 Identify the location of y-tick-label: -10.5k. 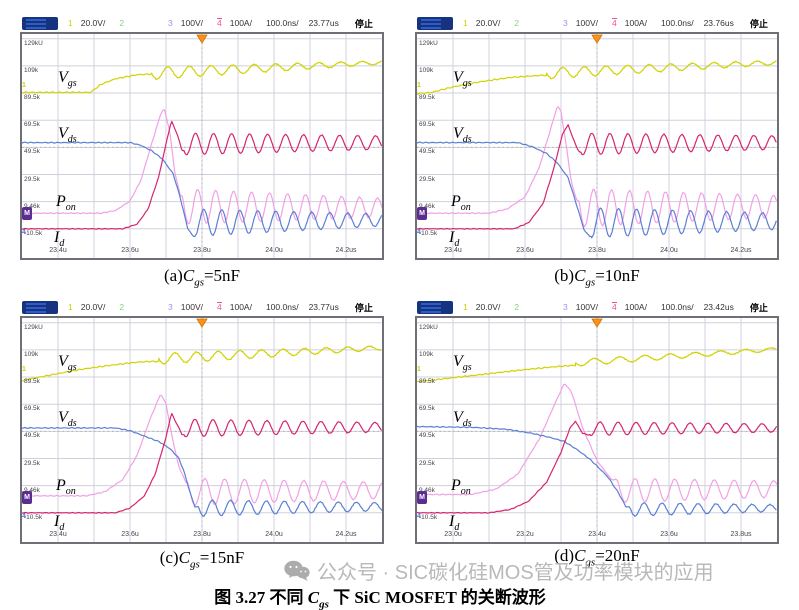
(428, 517).